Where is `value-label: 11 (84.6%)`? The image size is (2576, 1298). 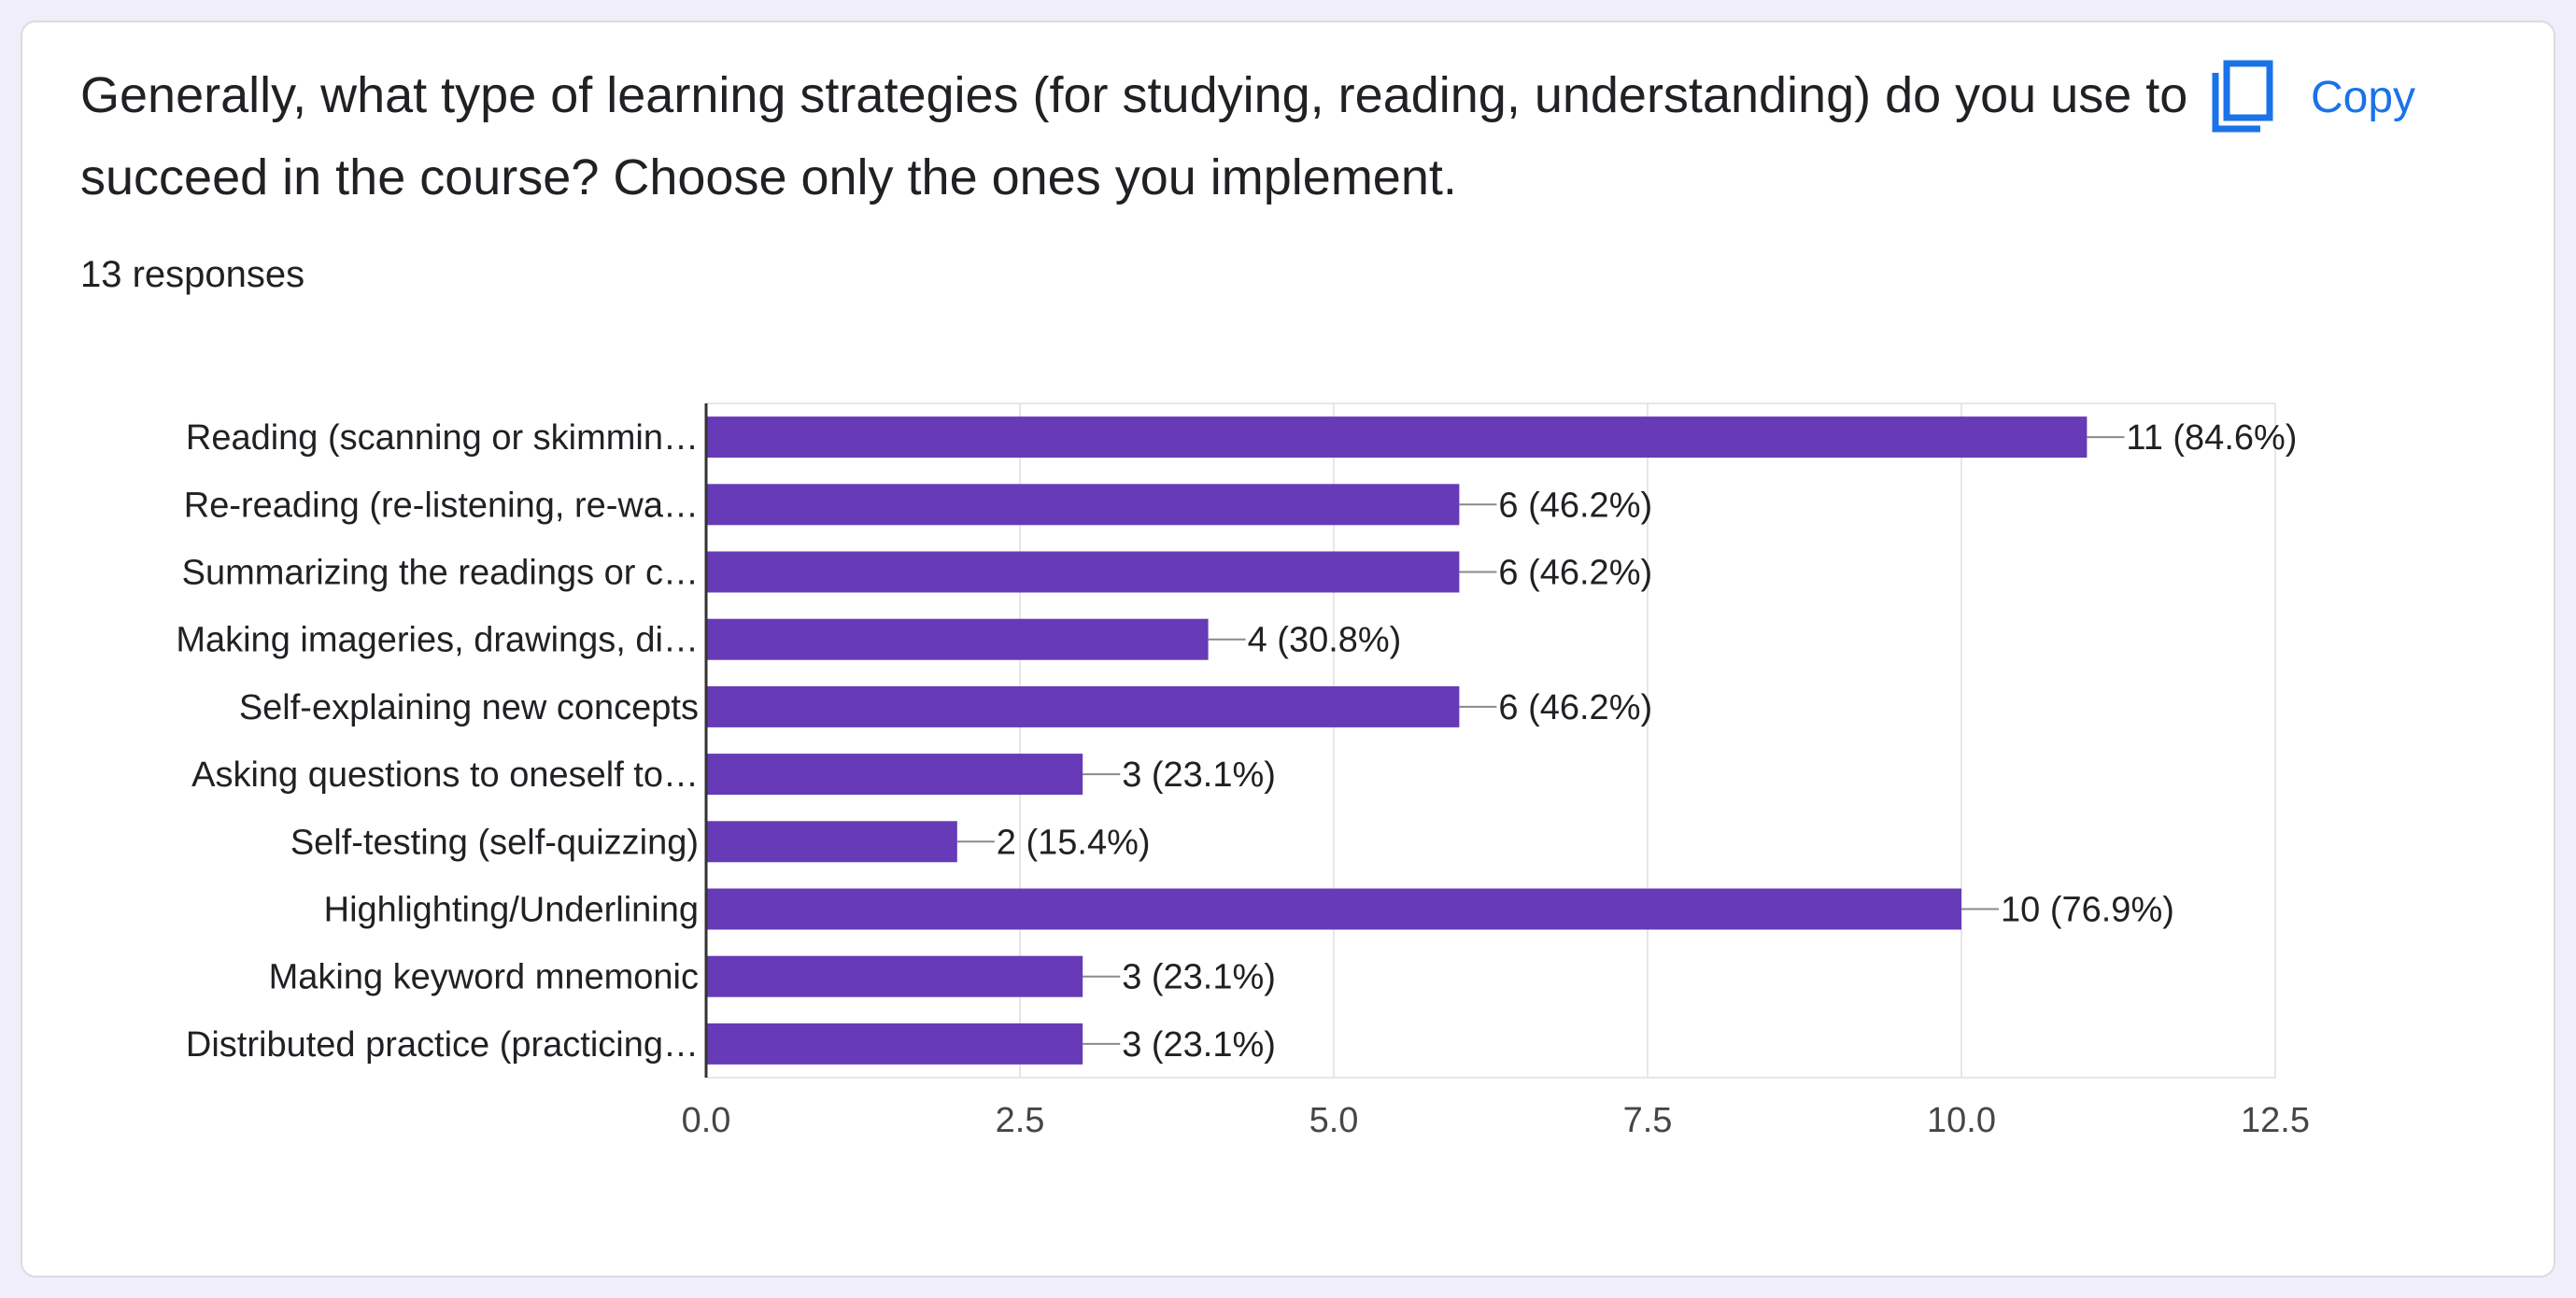 value-label: 11 (84.6%) is located at coordinates (2211, 438).